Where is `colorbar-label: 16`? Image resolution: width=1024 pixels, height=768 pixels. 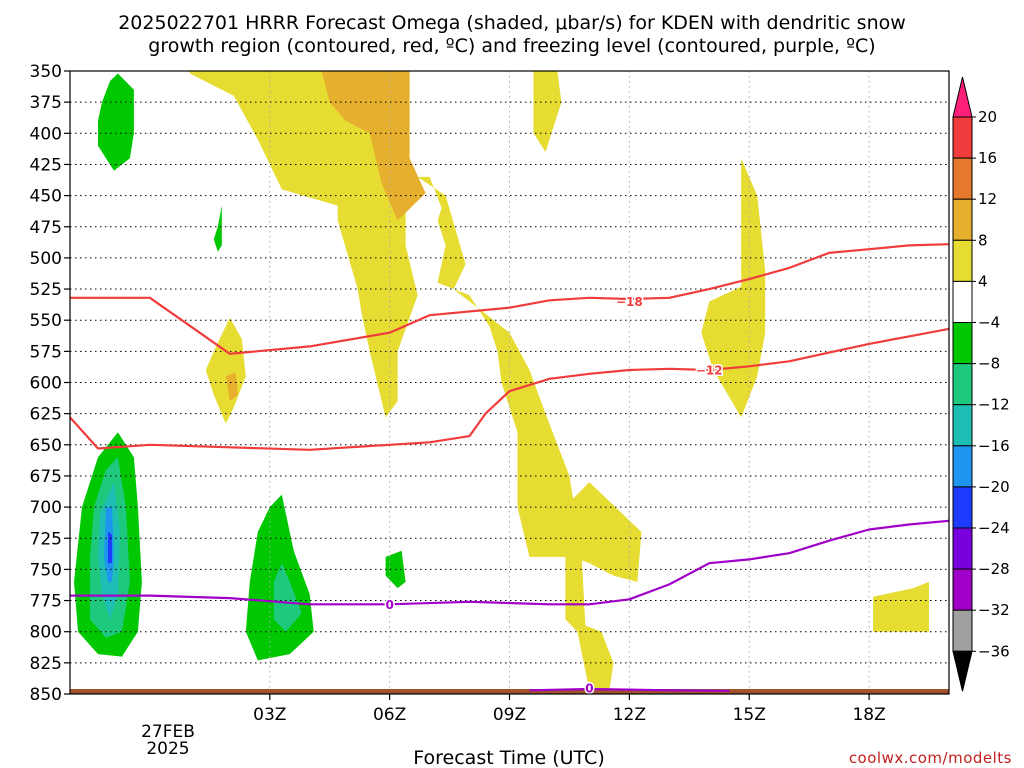 colorbar-label: 16 is located at coordinates (987, 158).